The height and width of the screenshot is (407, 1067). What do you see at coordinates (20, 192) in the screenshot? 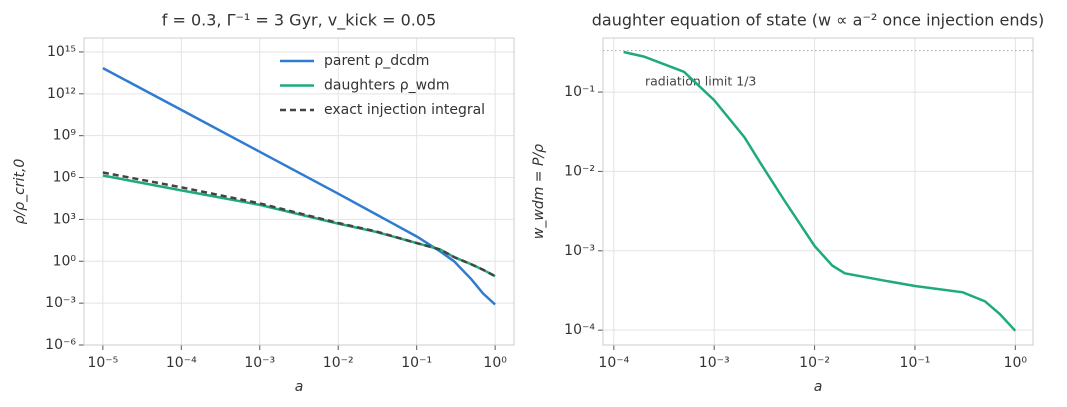
I see `y-axis-label: ρ/ρ_crit,0` at bounding box center [20, 192].